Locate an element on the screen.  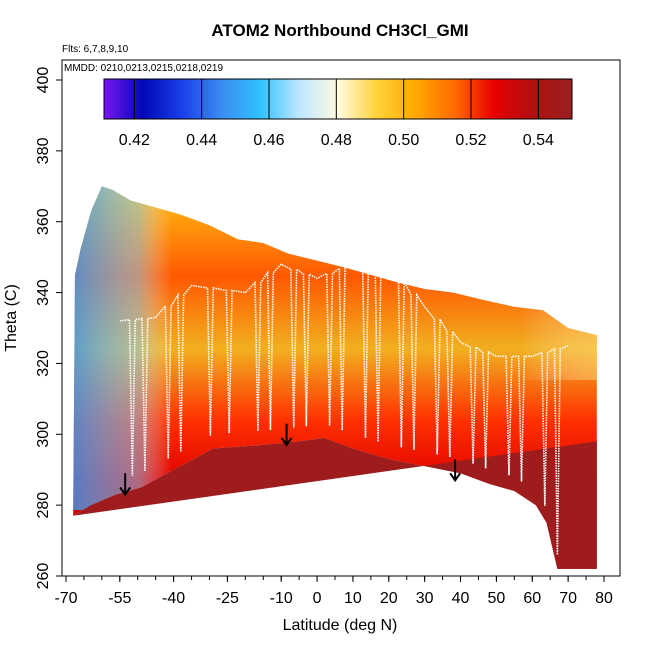
colorbar-bar is located at coordinates (338, 99).